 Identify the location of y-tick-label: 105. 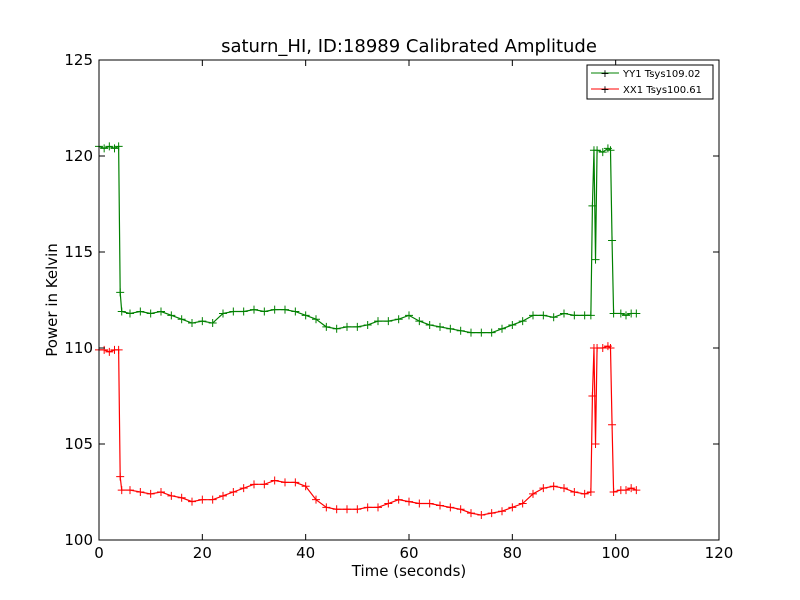
(78, 444).